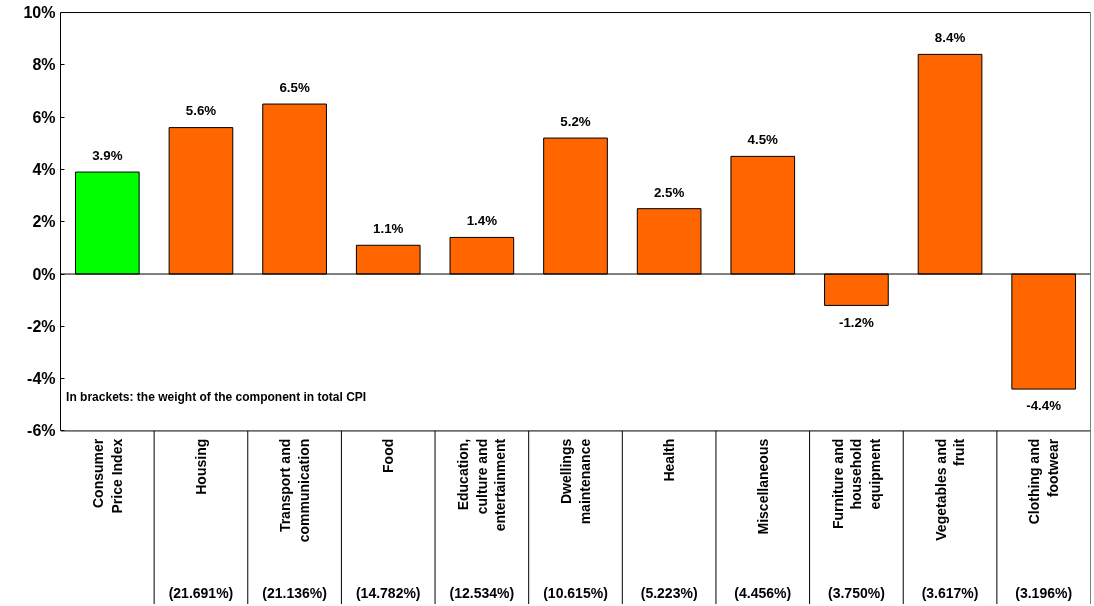  I want to click on data-label: 2.5%, so click(669, 192).